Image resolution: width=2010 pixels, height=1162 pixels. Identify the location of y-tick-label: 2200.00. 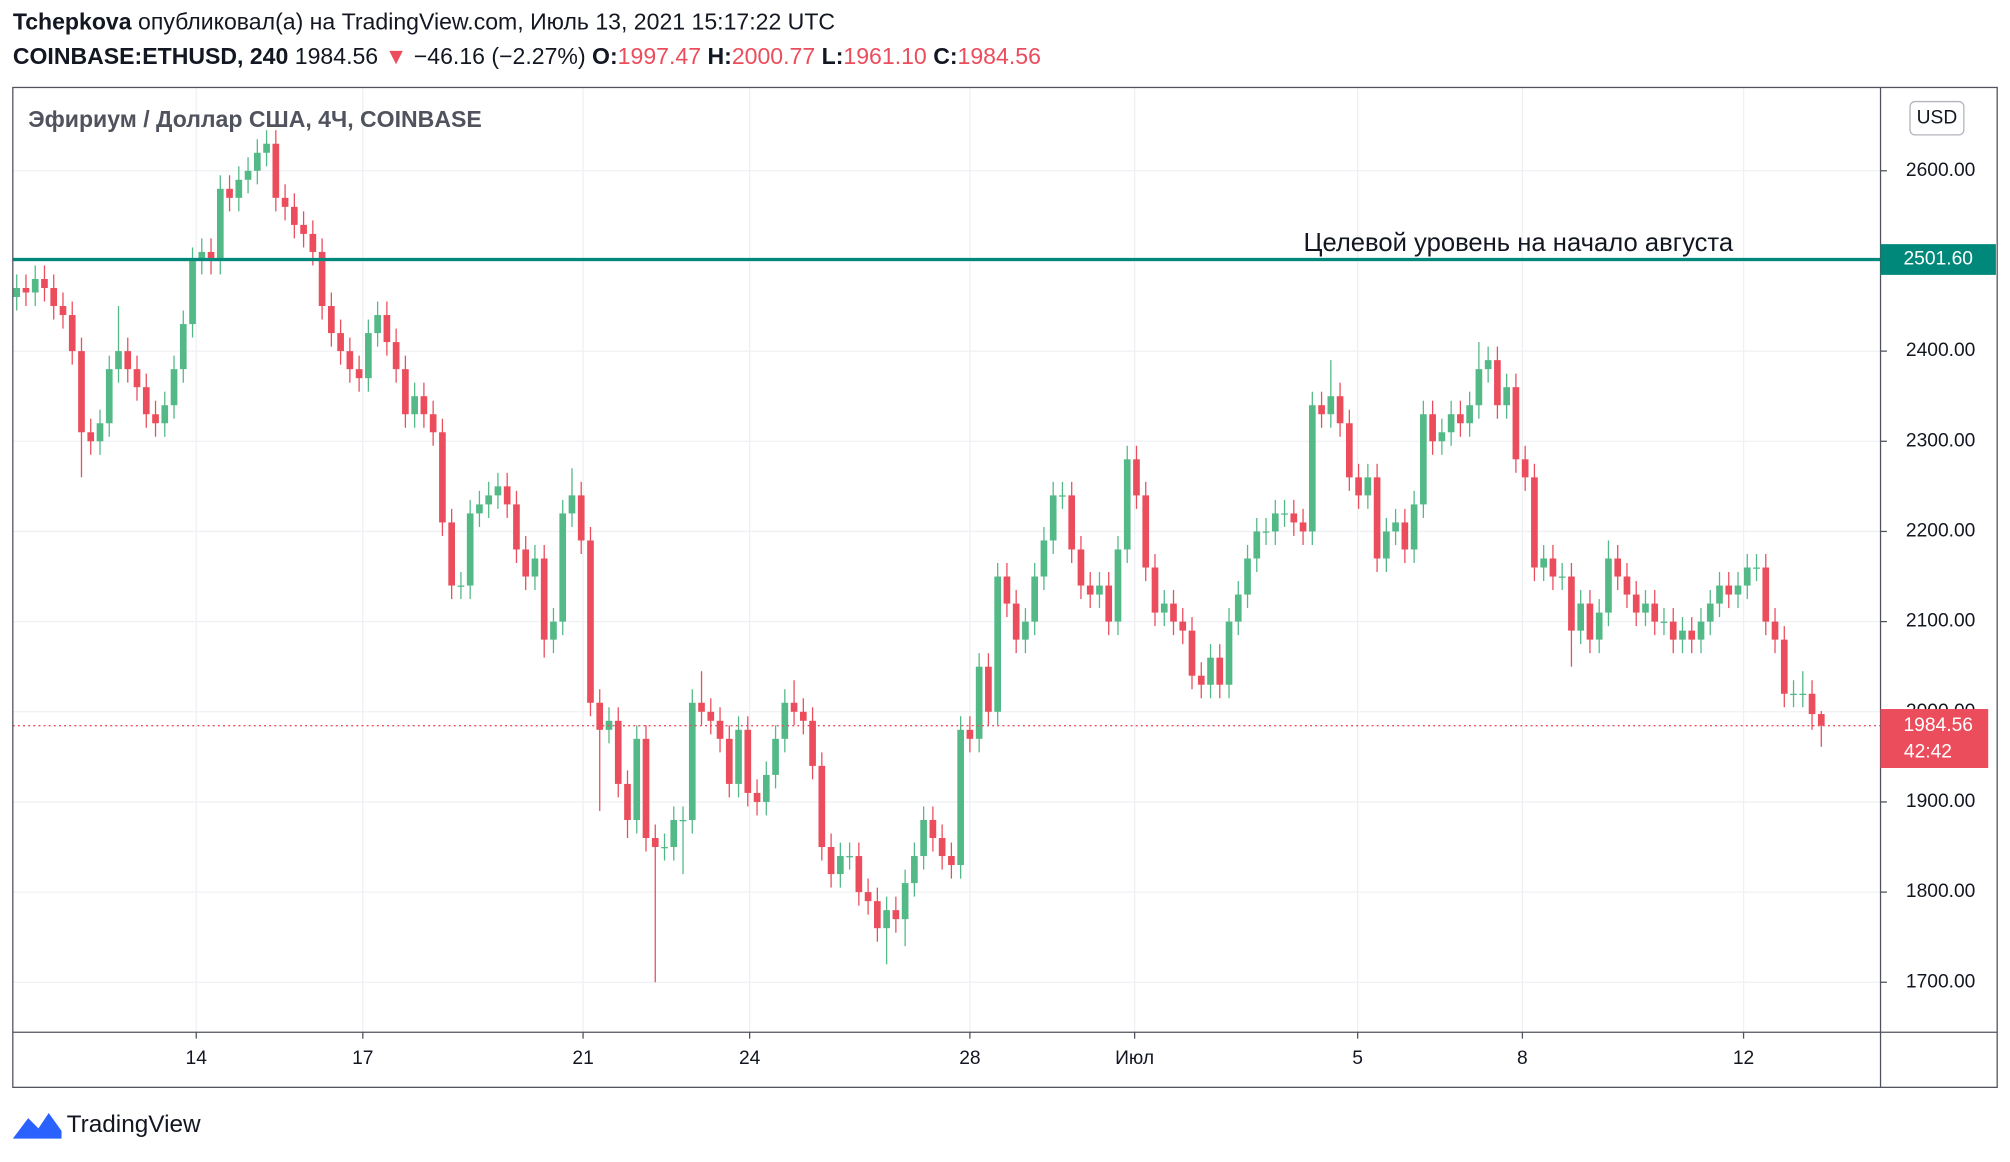
(1940, 531).